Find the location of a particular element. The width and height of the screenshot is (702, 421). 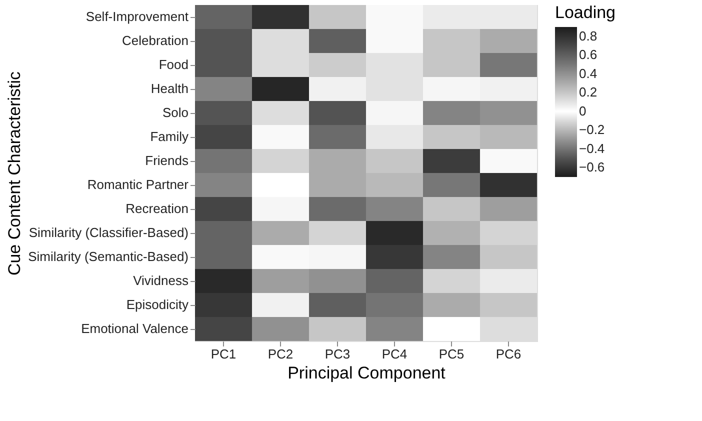

color-bar-label: 0.4 is located at coordinates (588, 73).